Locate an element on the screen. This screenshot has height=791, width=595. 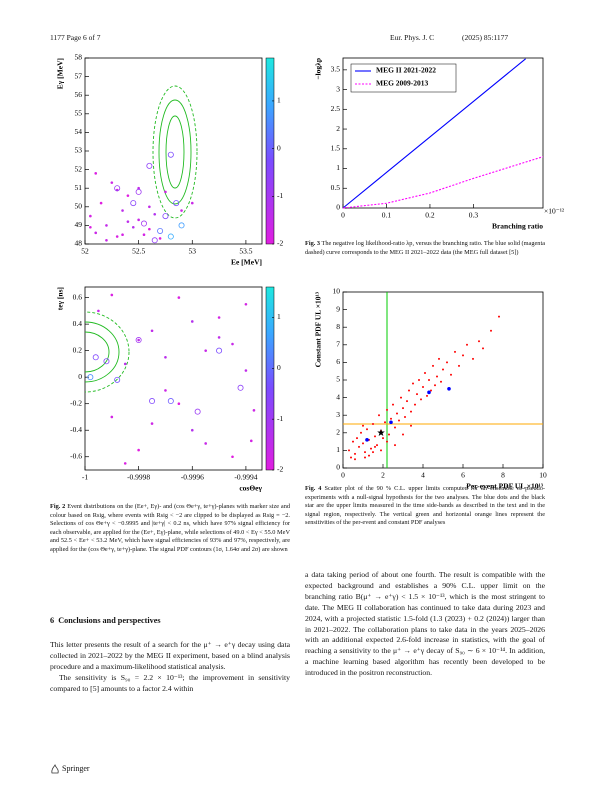
legend-label: MEG 2009-2013 is located at coordinates (402, 83).